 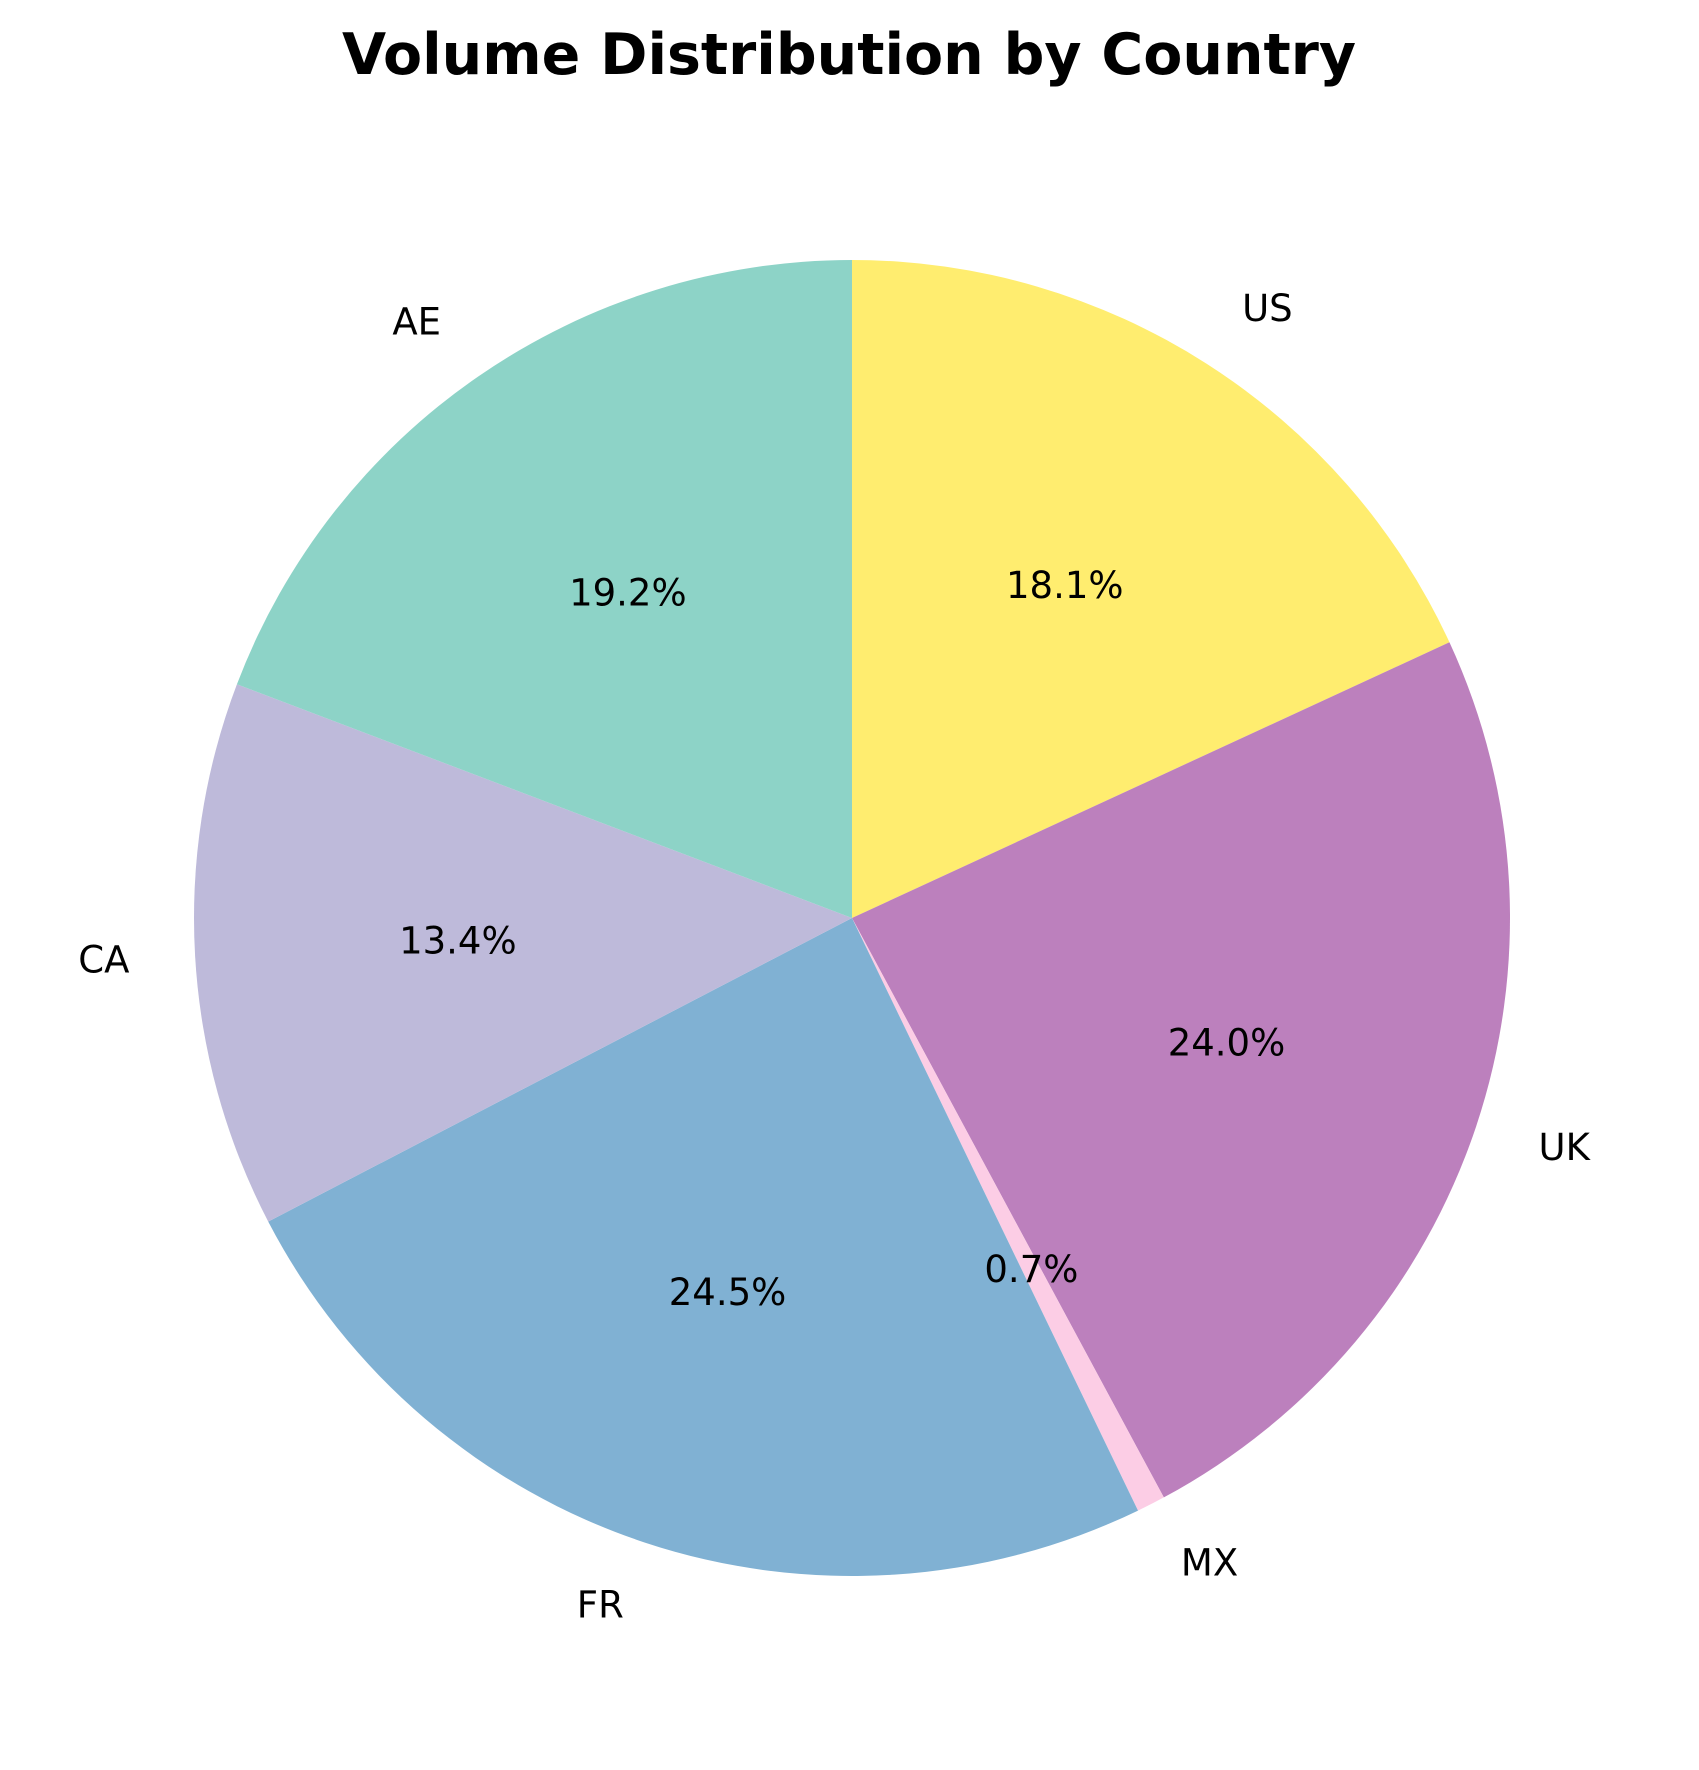 What do you see at coordinates (1008, 1214) in the screenshot?
I see `pie-slice-mx` at bounding box center [1008, 1214].